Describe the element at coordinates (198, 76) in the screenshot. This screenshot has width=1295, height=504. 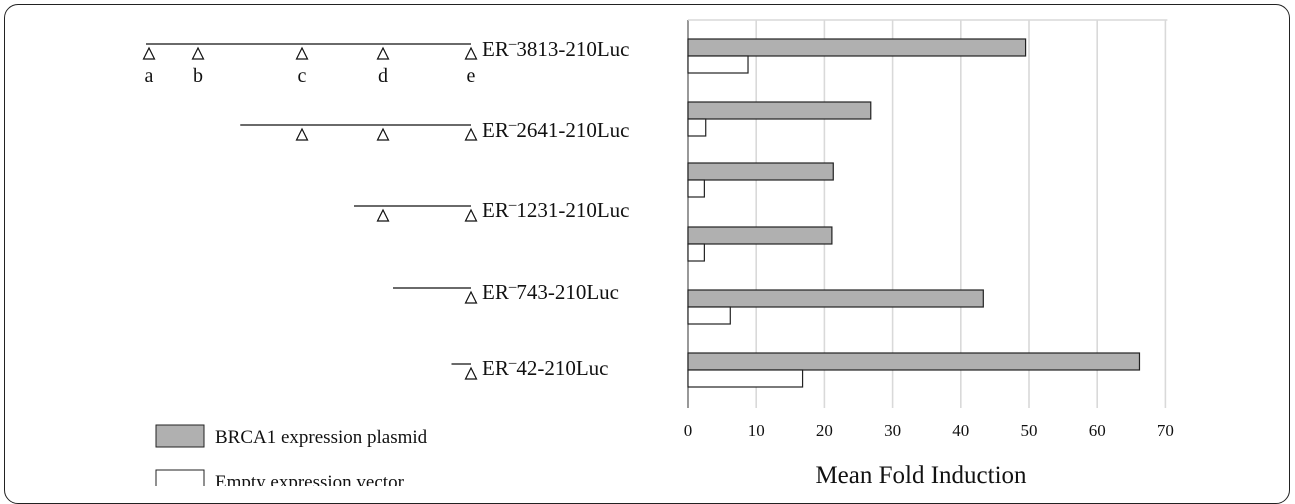
I see `site-label-b: b` at that location.